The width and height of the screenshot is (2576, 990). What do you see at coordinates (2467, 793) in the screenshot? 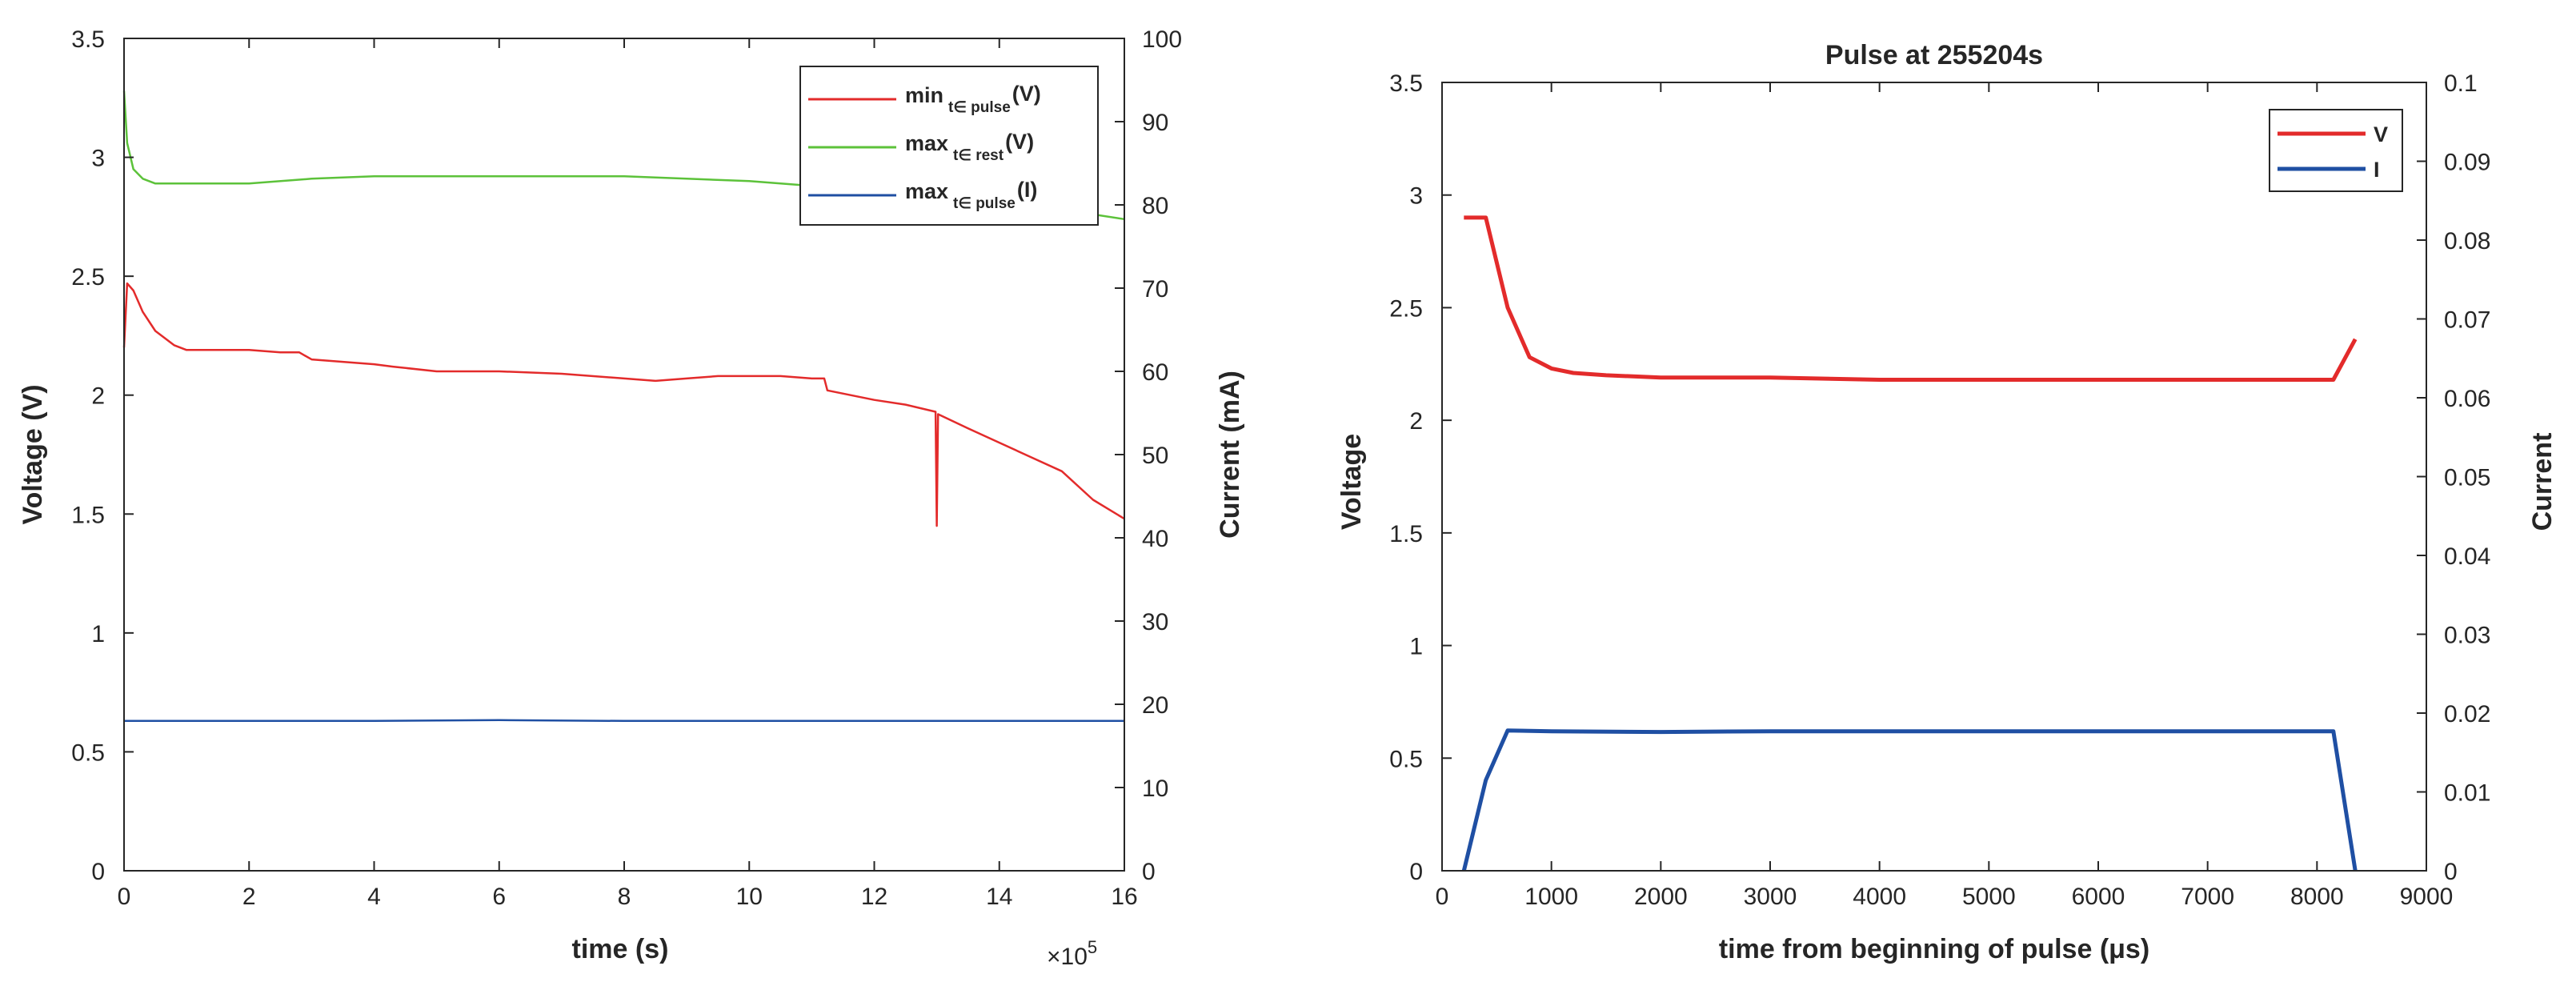
I see `right-y2-tick-label: 0.01` at bounding box center [2467, 793].